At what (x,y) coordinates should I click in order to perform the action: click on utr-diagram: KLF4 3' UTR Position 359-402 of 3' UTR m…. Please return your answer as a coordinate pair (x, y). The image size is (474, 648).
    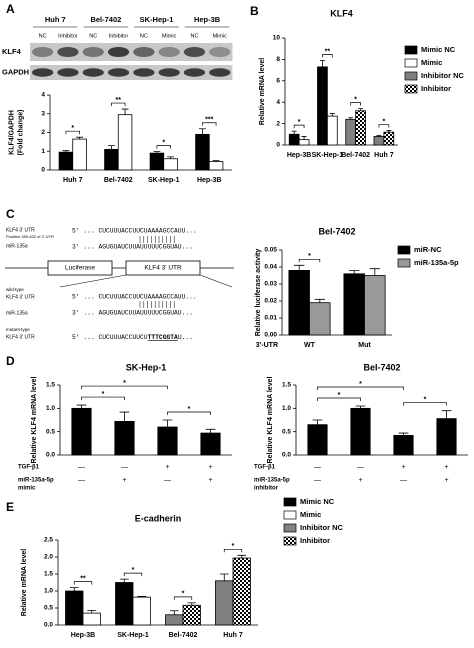
    Looking at the image, I should click on (119, 284).